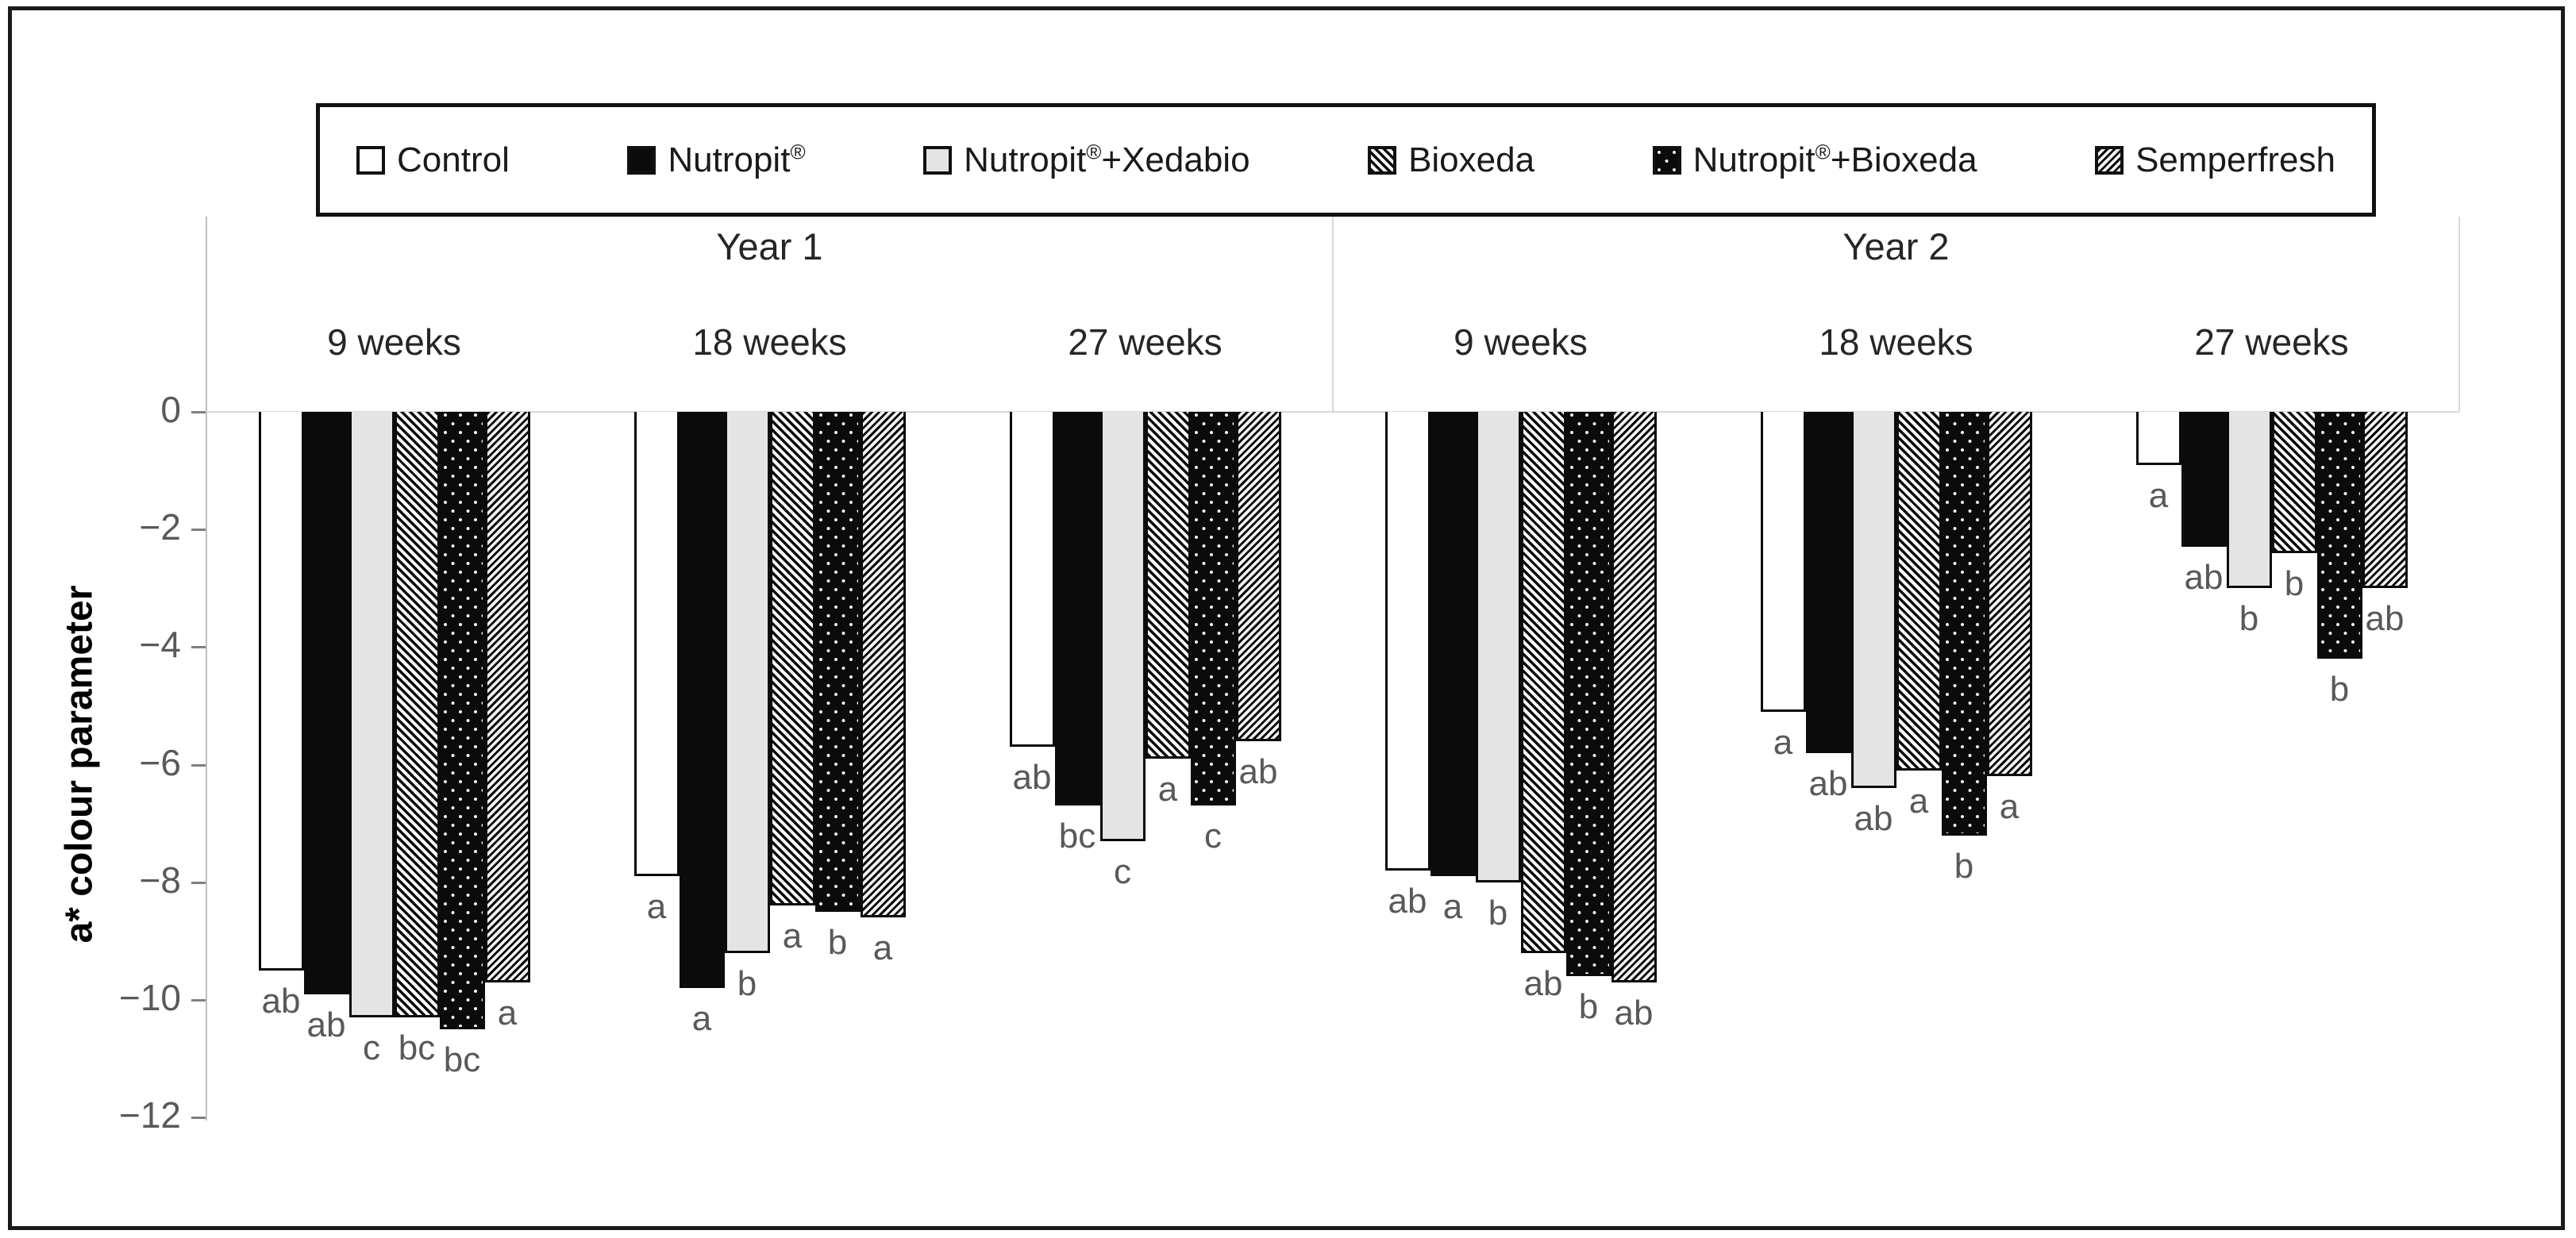 This screenshot has width=2576, height=1238. I want to click on y-tick-label: 0, so click(170, 409).